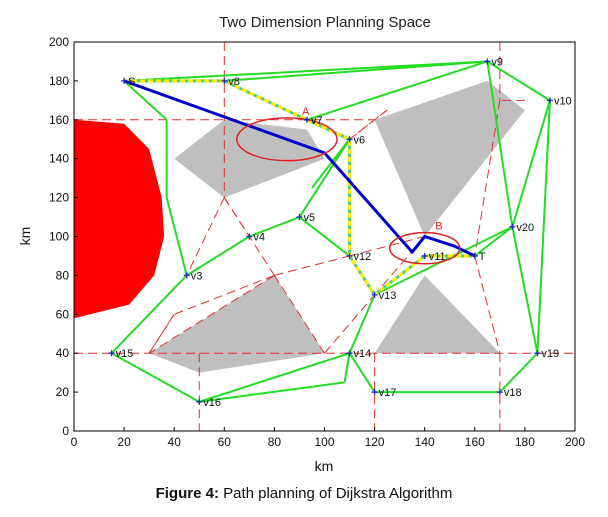 This screenshot has width=608, height=517. Describe the element at coordinates (575, 442) in the screenshot. I see `x-tick-label-10: 200` at that location.